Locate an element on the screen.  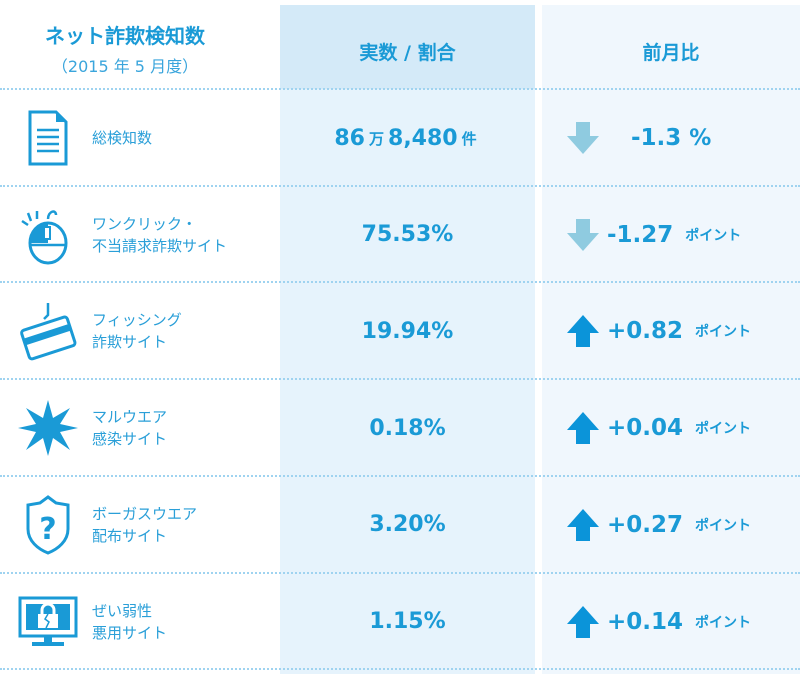
row-change: -1.27 ポイント is located at coordinates (653, 235).